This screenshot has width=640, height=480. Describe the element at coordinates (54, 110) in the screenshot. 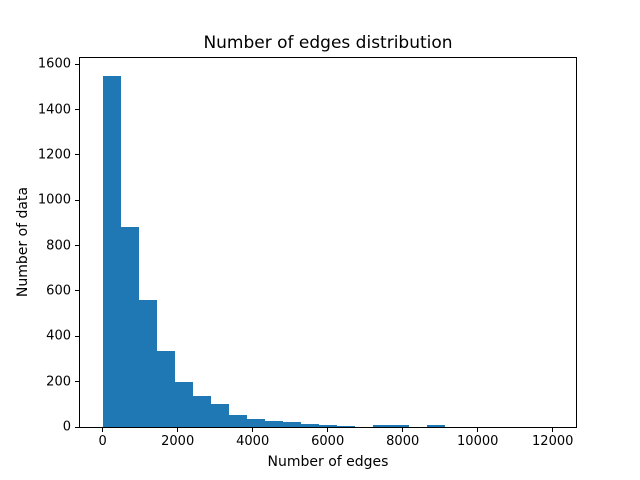

I see `y-tick-label: 1400` at that location.